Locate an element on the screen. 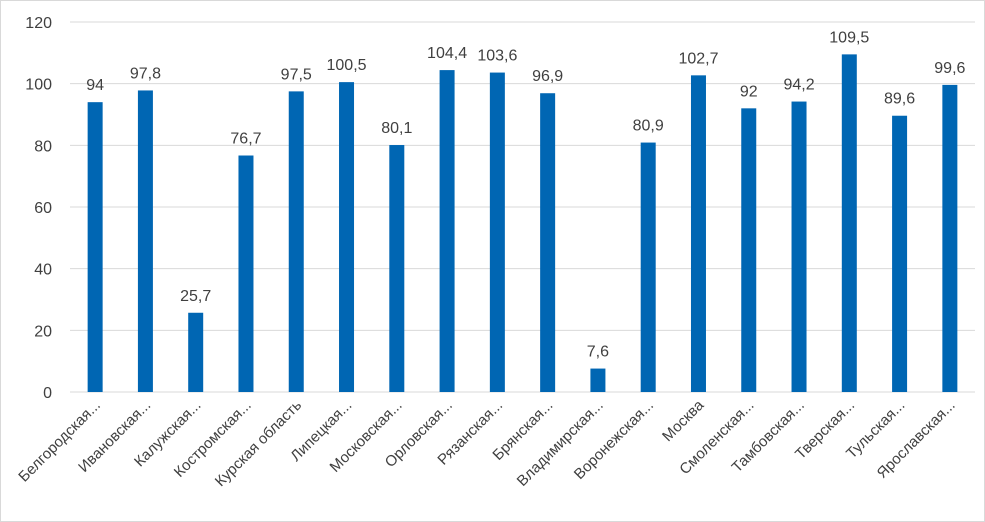  data-label: 102,7 is located at coordinates (698, 58).